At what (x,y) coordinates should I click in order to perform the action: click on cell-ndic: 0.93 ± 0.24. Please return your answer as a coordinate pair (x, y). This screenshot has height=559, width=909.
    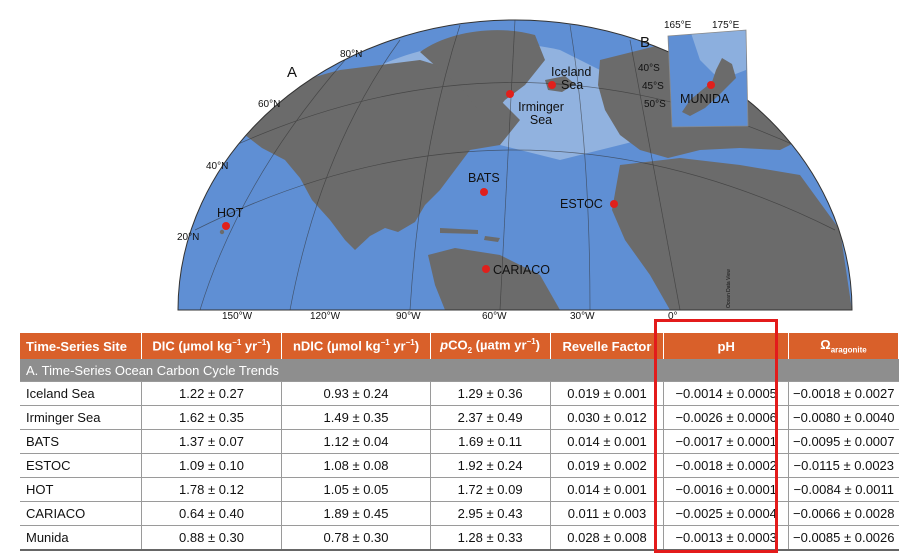
    Looking at the image, I should click on (356, 393).